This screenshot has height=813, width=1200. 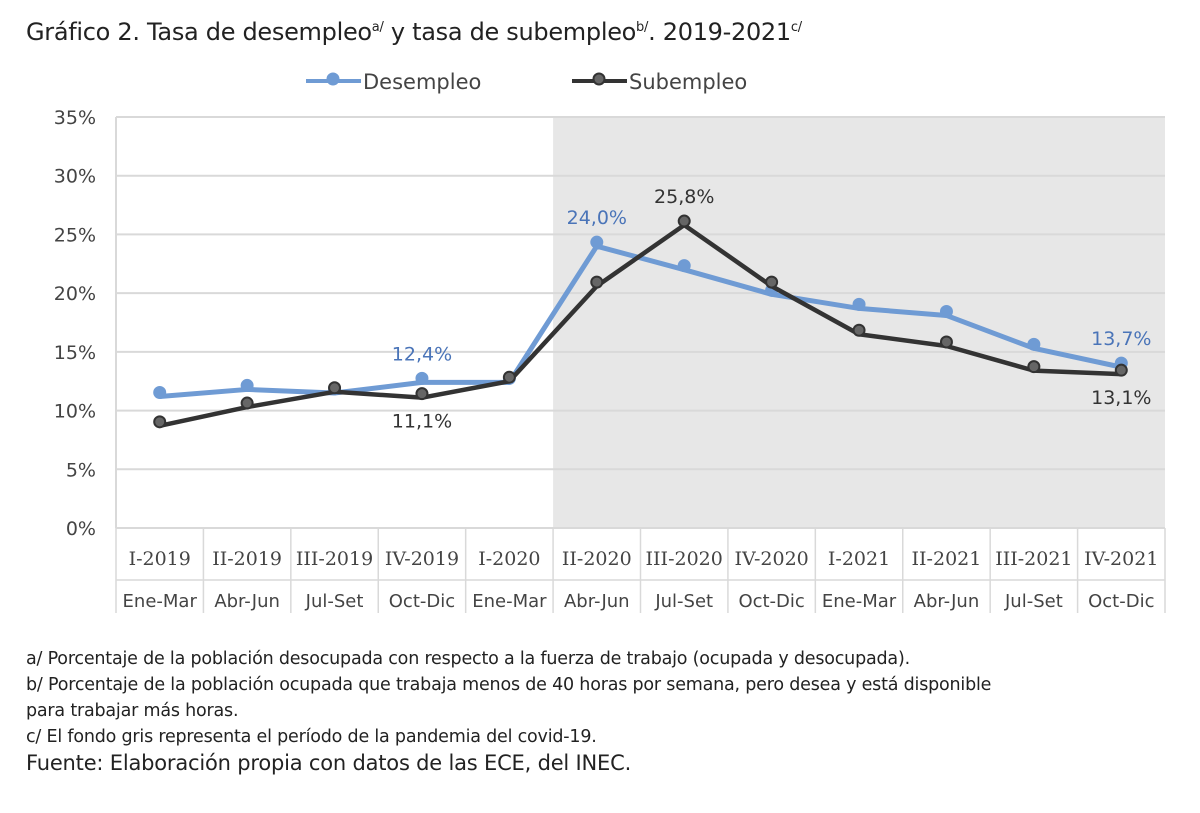 I want to click on data-label-subempleo: 13,1%, so click(x=1121, y=398).